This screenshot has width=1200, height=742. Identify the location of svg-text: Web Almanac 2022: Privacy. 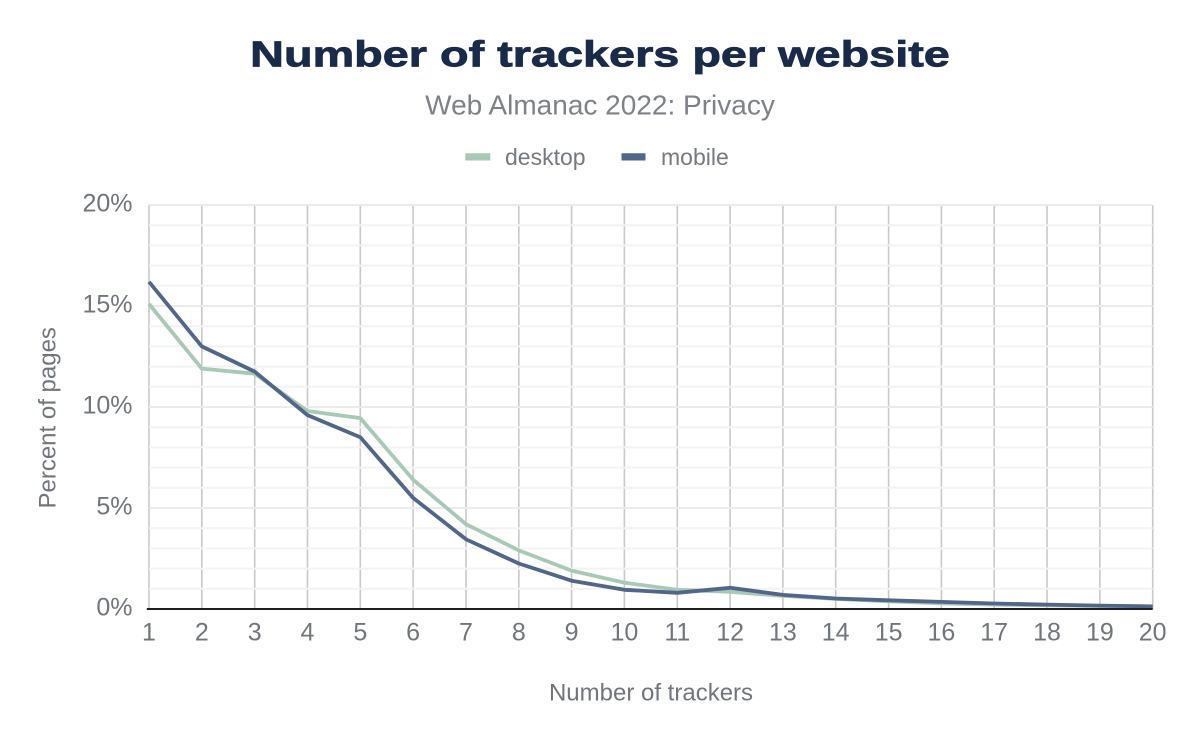
(600, 105).